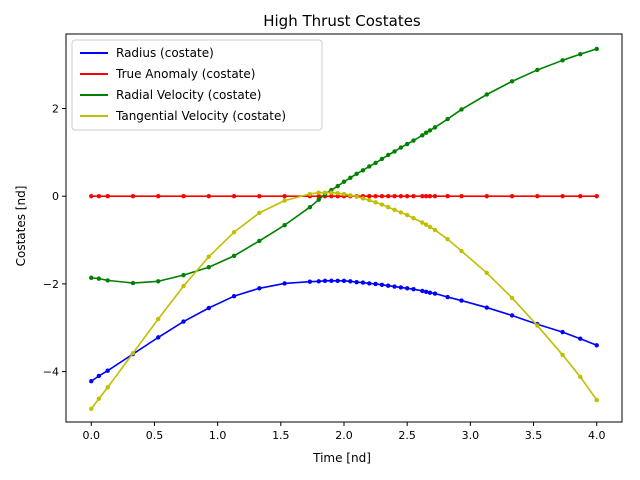 Image resolution: width=640 pixels, height=480 pixels. Describe the element at coordinates (342, 21) in the screenshot. I see `chart-title: High Thrust Costates` at that location.